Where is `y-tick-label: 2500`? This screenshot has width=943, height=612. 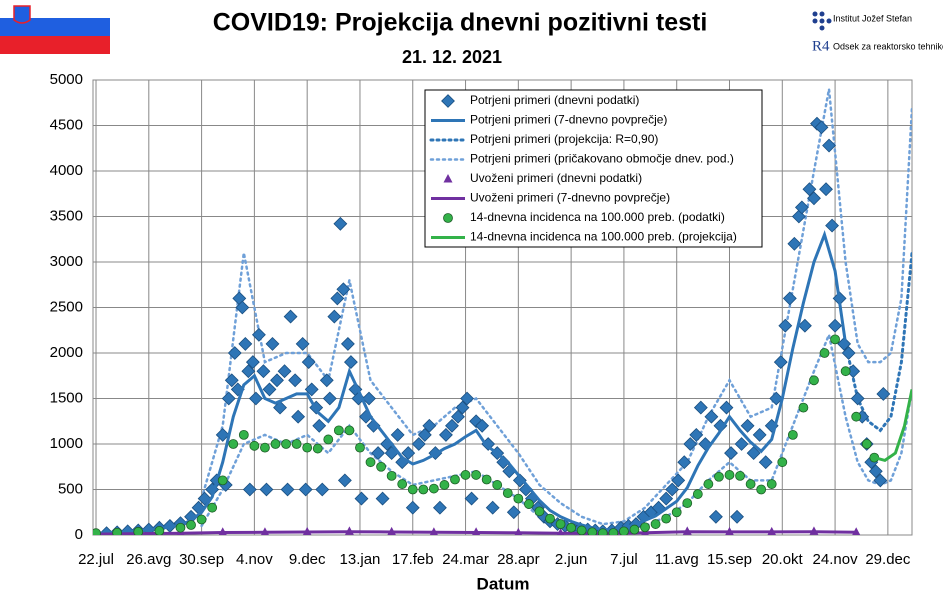 y-tick-label: 2500 is located at coordinates (66, 306).